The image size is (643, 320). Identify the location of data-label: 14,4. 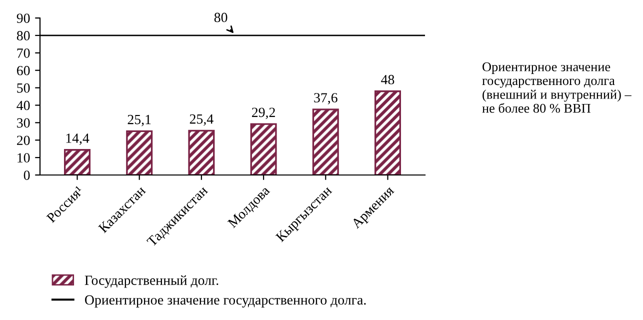
(78, 139).